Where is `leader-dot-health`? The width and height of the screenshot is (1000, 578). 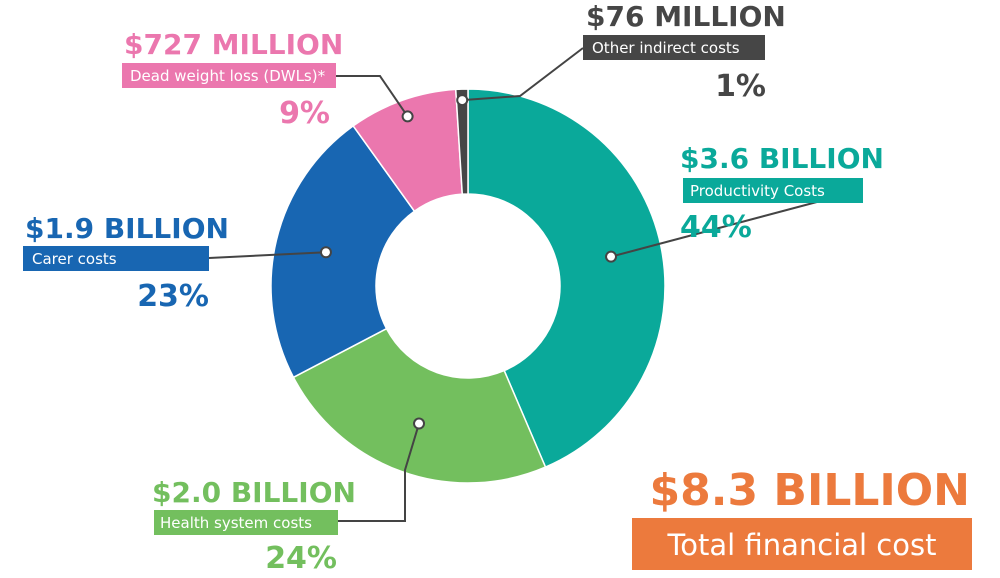
leader-dot-health is located at coordinates (419, 423).